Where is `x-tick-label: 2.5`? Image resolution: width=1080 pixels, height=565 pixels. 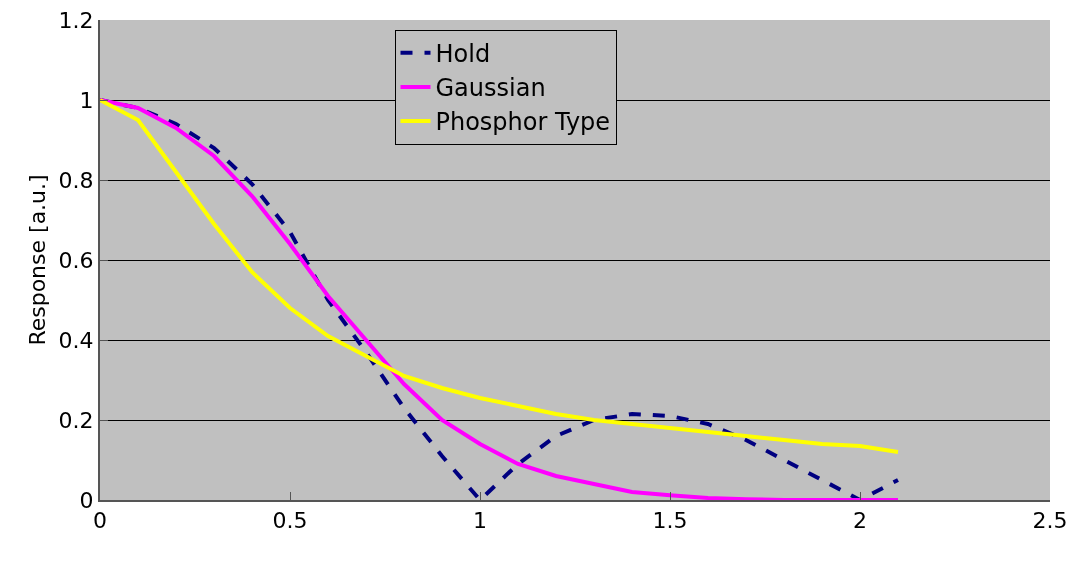 x-tick-label: 2.5 is located at coordinates (1050, 521).